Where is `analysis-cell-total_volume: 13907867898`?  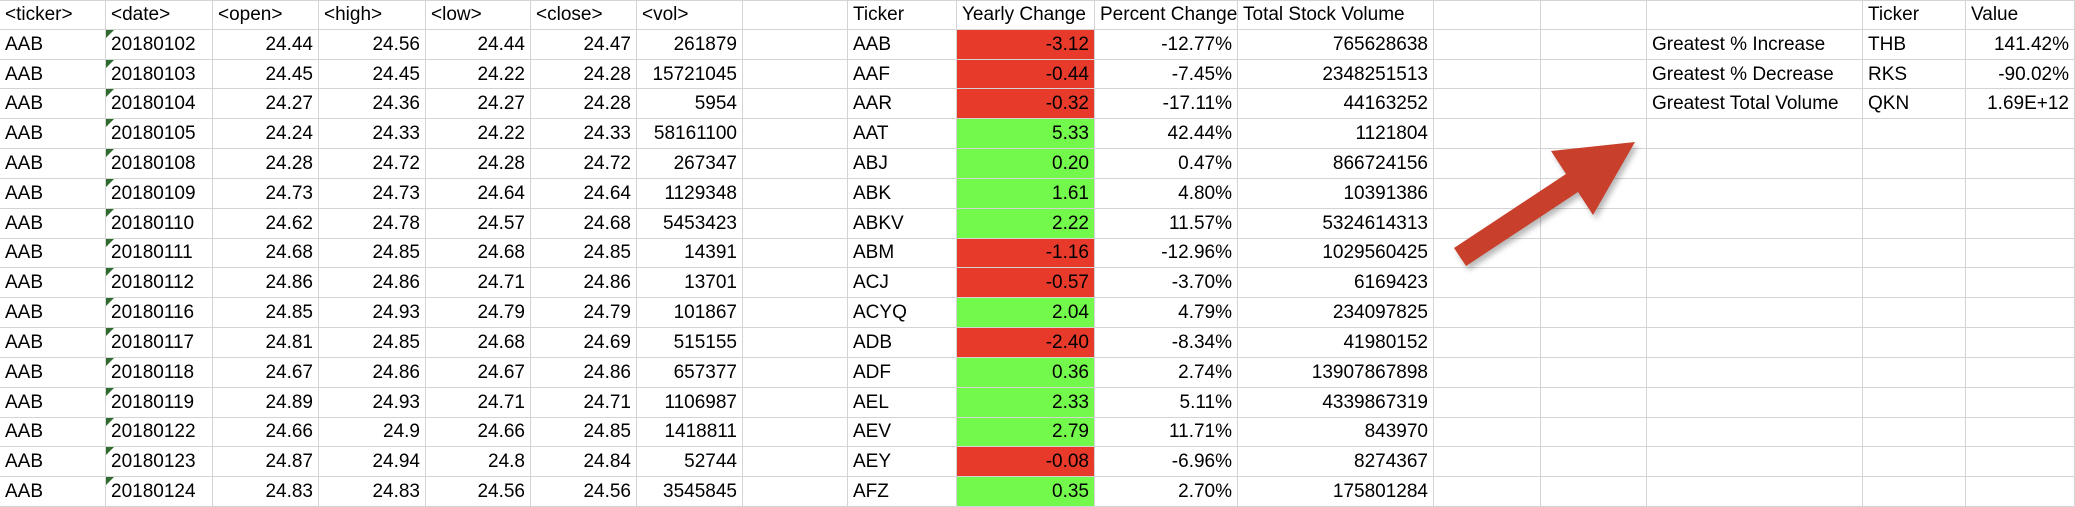
analysis-cell-total_volume: 13907867898 is located at coordinates (1336, 372).